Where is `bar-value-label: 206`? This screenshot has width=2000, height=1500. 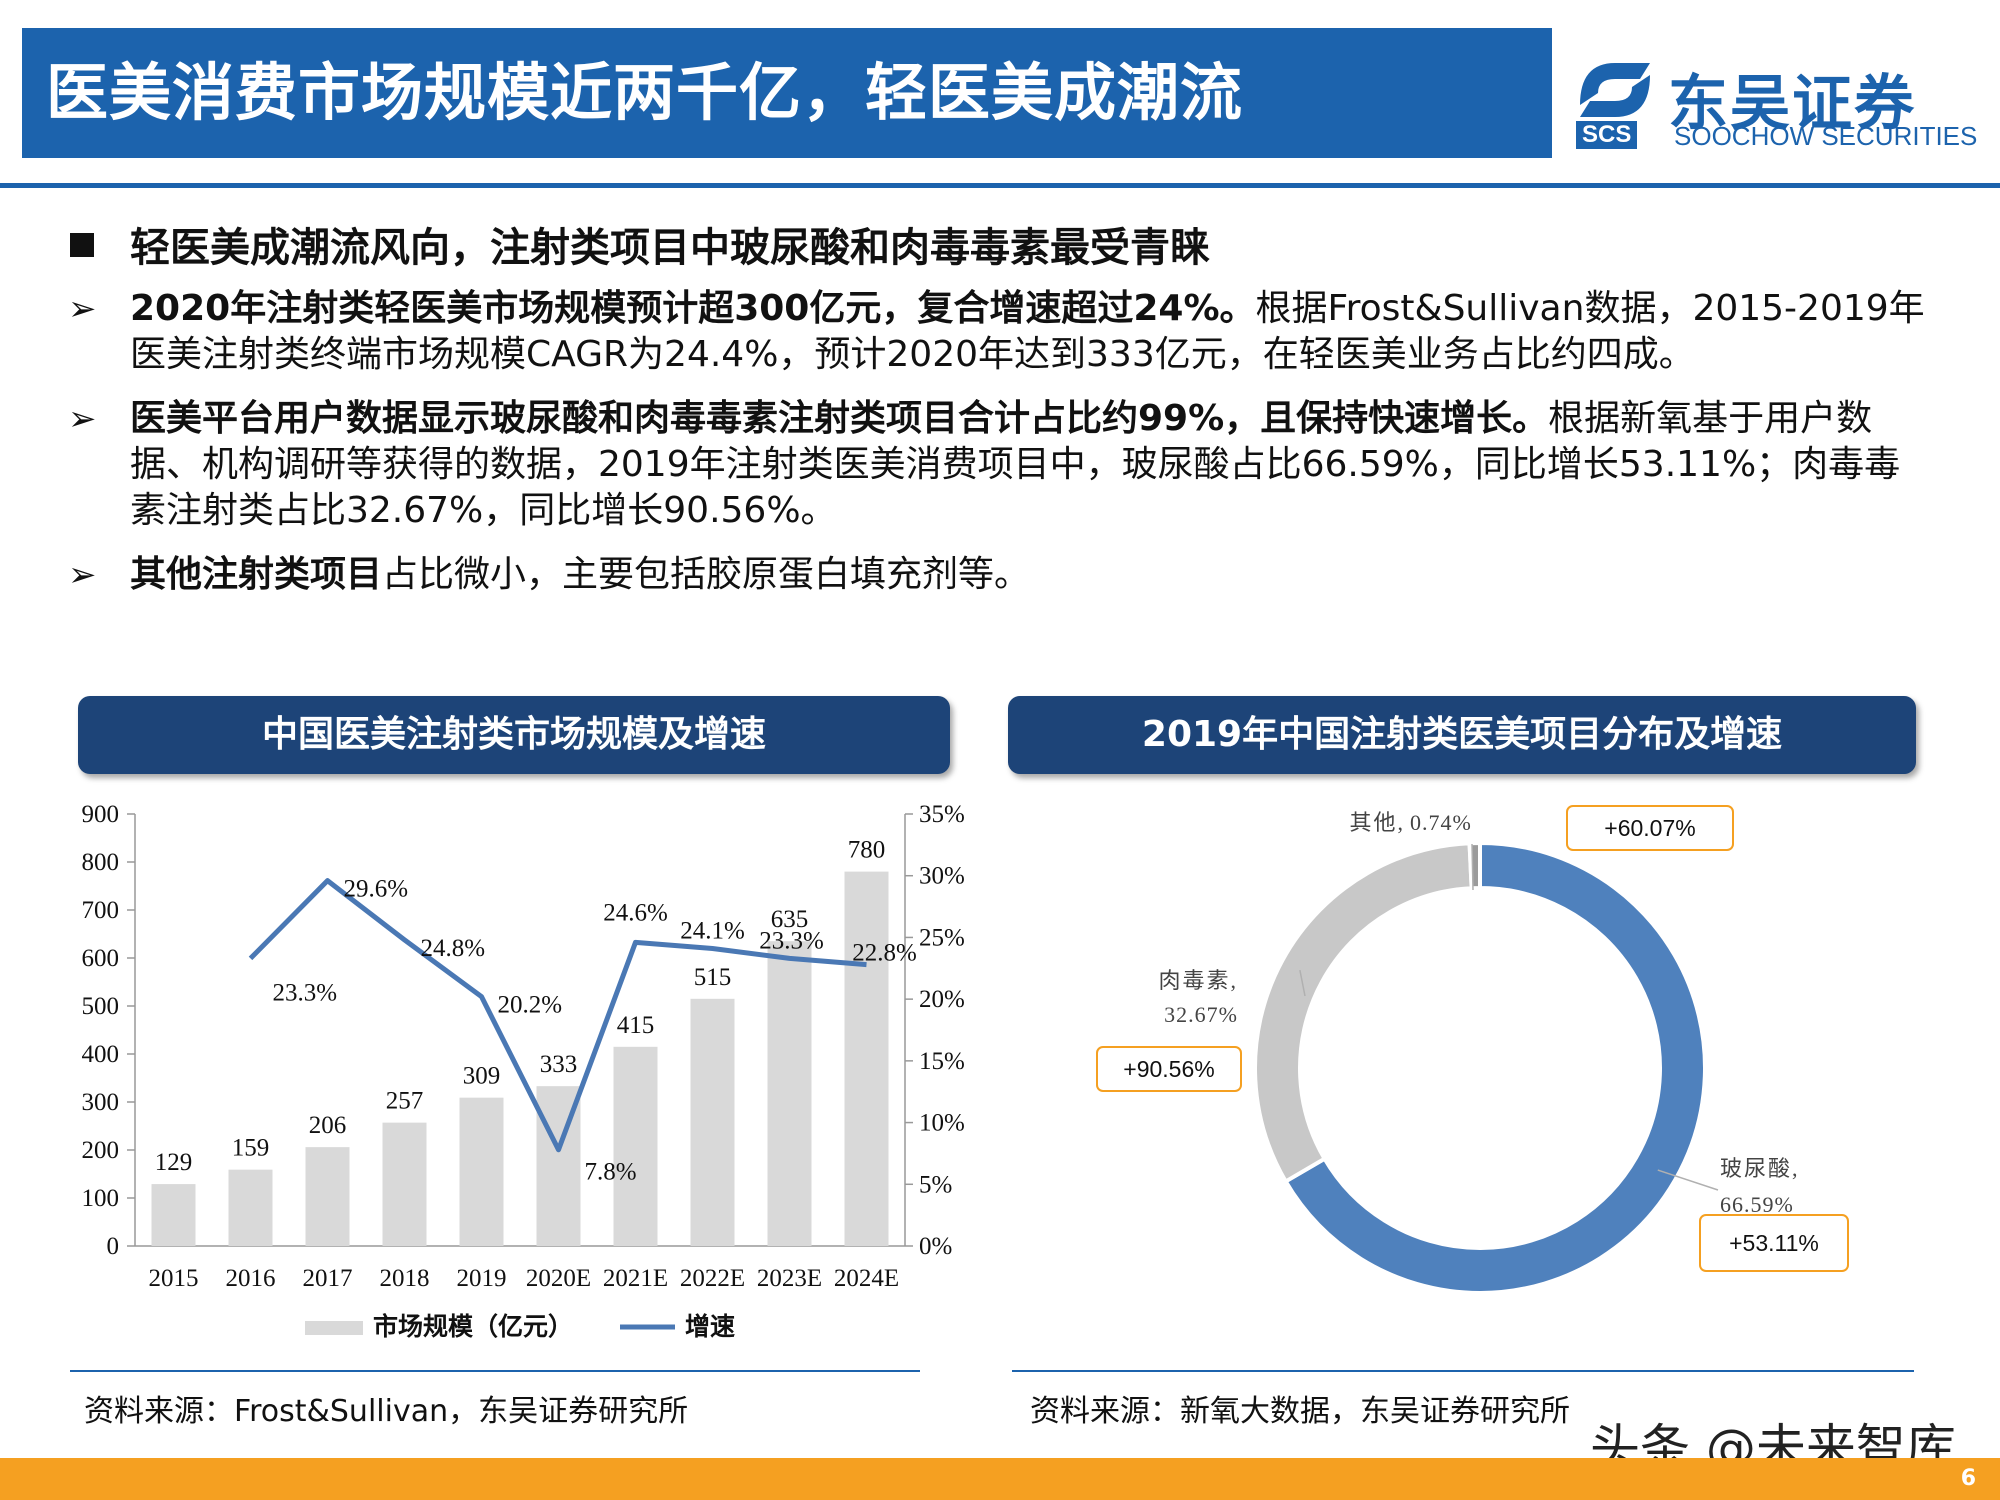
bar-value-label: 206 is located at coordinates (328, 1125).